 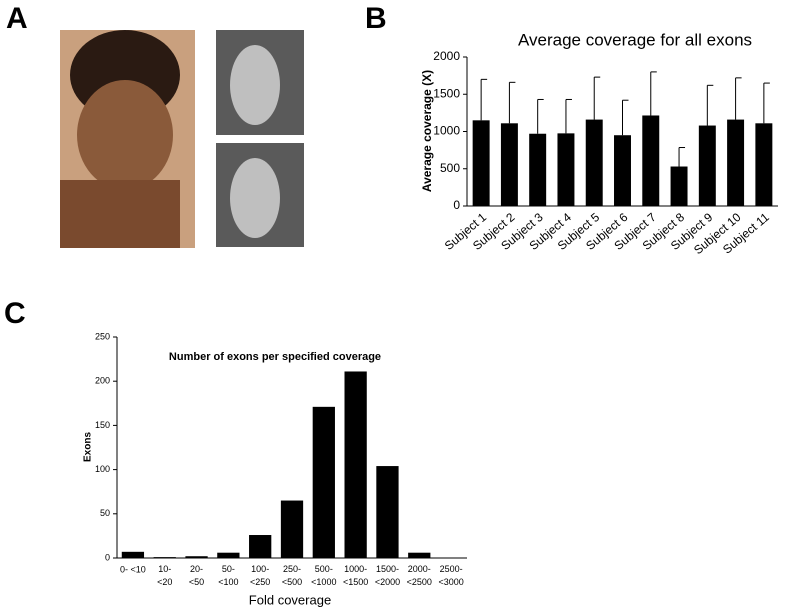 What do you see at coordinates (164, 575) in the screenshot?
I see `x-tick-label: 10-<20` at bounding box center [164, 575].